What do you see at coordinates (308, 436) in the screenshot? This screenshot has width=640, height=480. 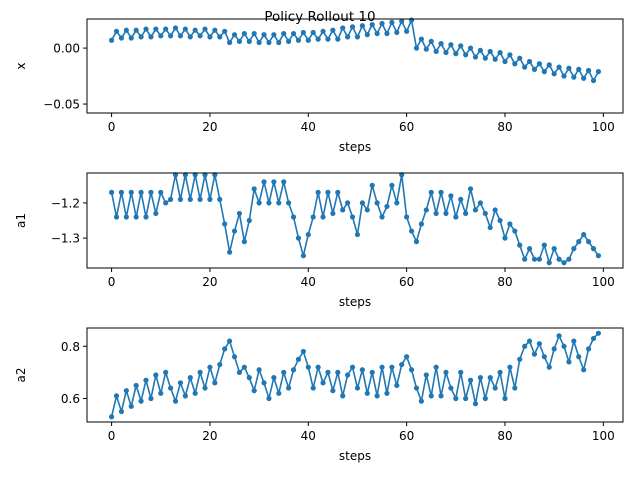 I see `x-tick-label-a2-40: 40` at bounding box center [308, 436].